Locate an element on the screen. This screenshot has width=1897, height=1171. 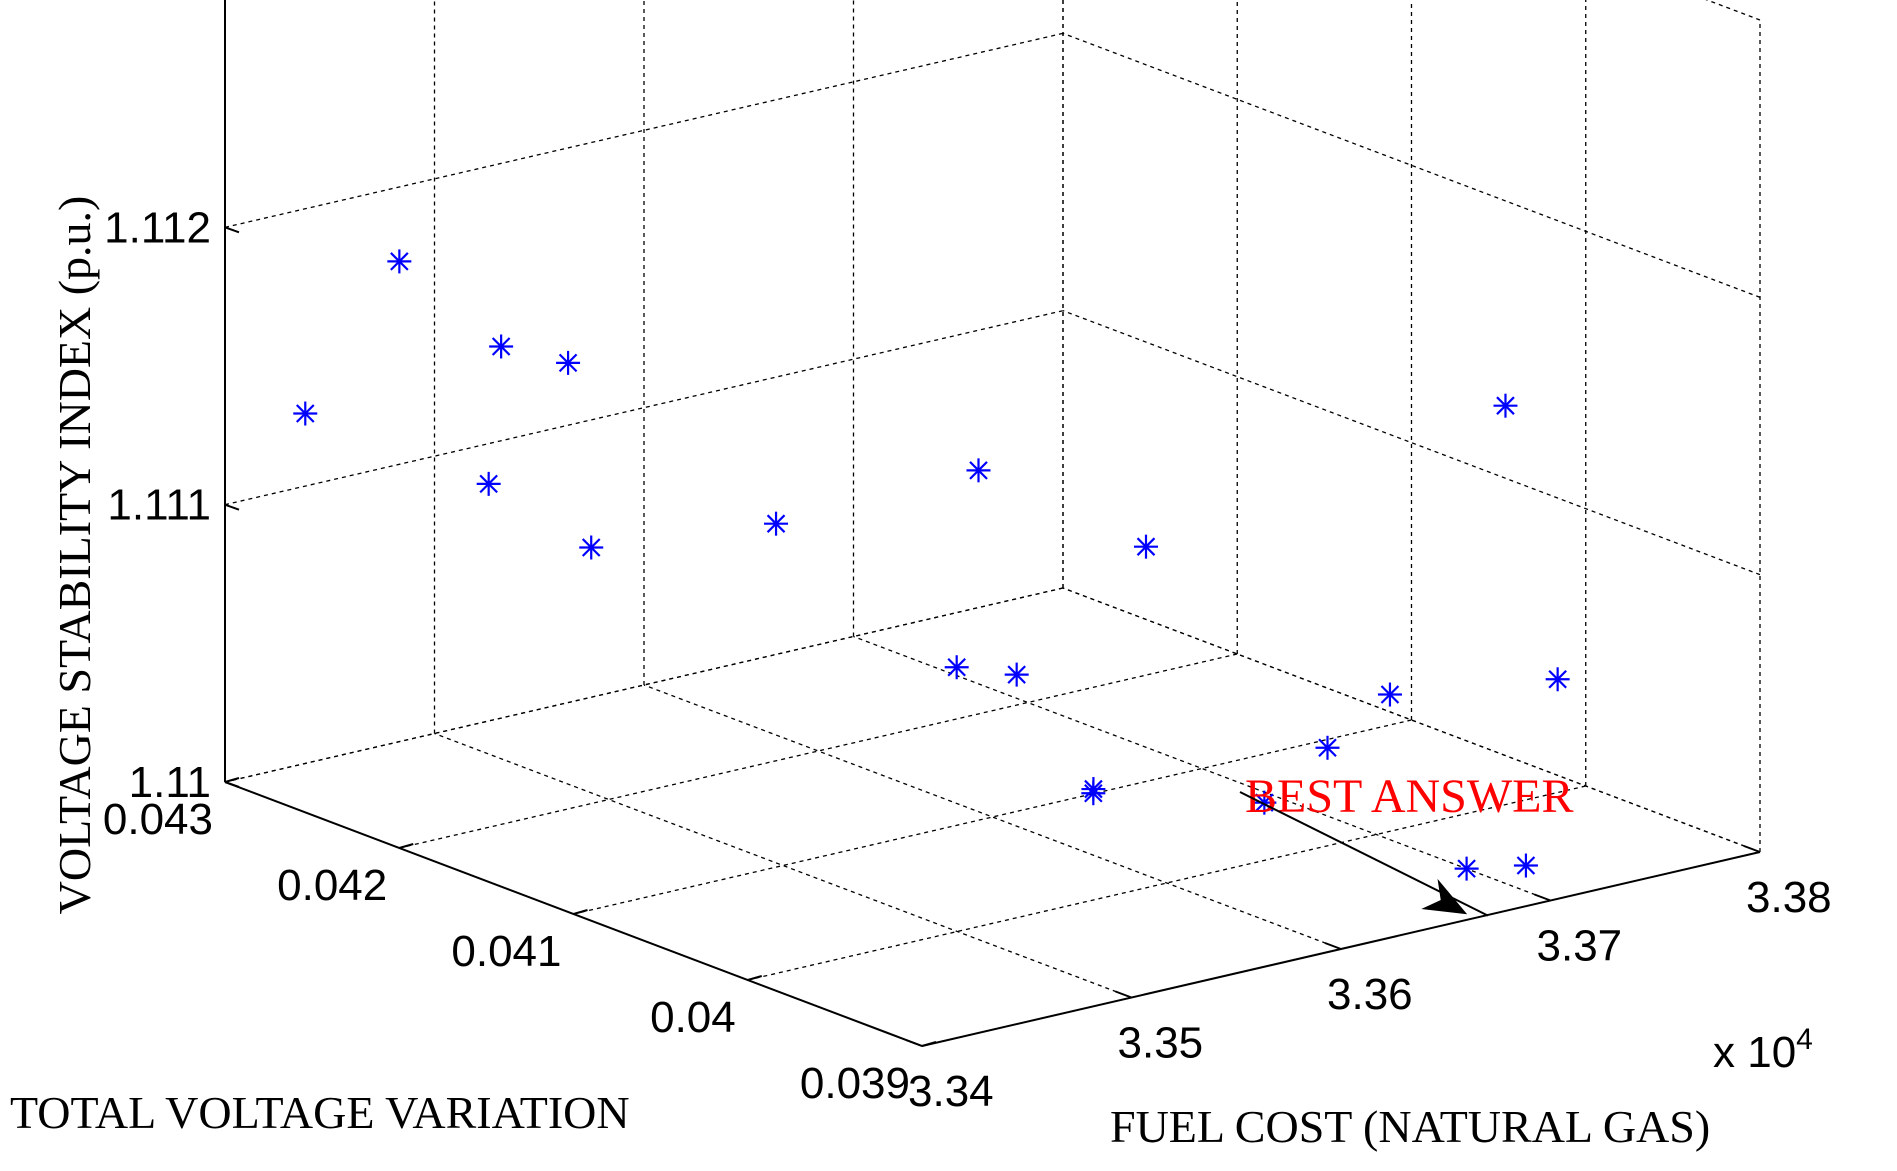
z-tick-label: 1.112 is located at coordinates (157, 227).